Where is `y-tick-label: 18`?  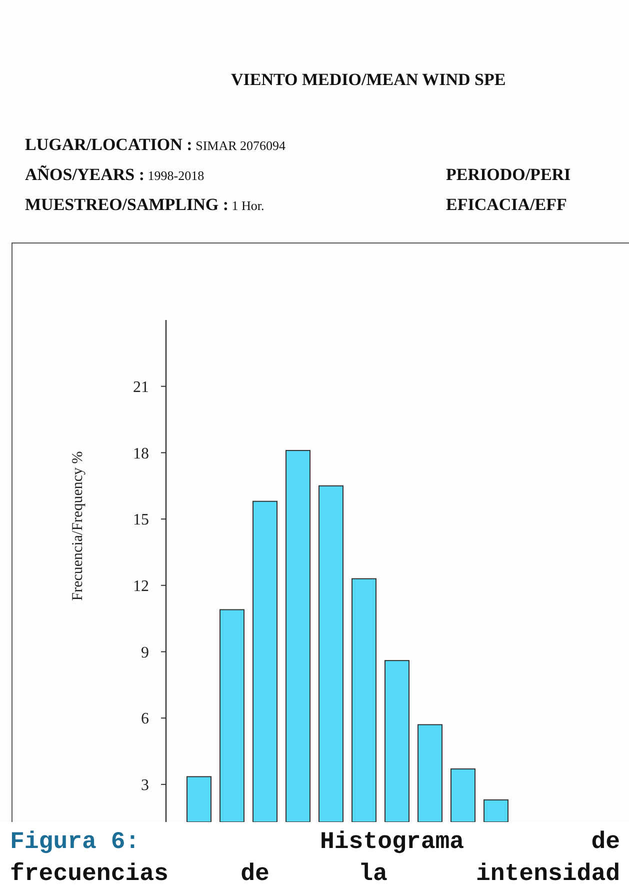 y-tick-label: 18 is located at coordinates (141, 453).